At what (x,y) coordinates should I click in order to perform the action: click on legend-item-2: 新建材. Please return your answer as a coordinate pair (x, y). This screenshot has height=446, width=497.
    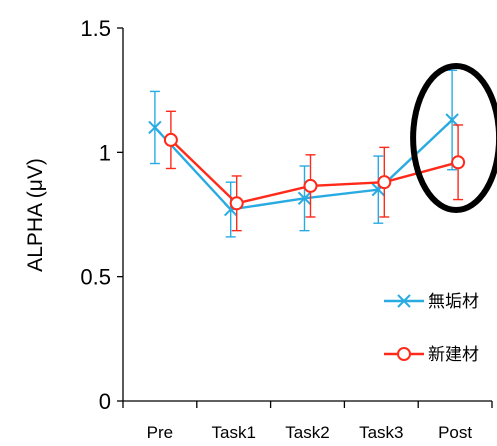
    Looking at the image, I should click on (431, 355).